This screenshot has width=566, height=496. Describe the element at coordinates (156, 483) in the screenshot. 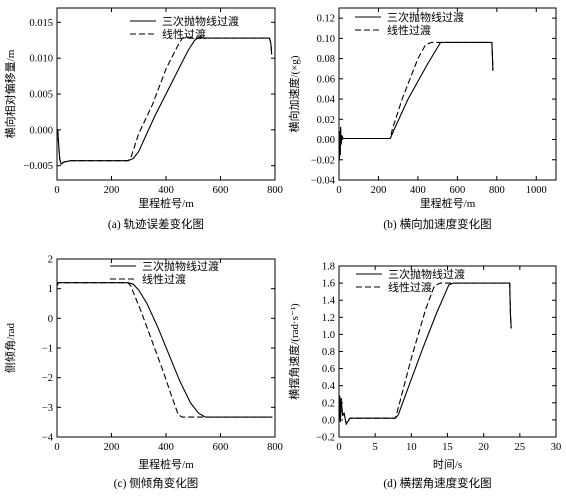

I see `panel-caption: (c) 侧倾角变化图` at that location.